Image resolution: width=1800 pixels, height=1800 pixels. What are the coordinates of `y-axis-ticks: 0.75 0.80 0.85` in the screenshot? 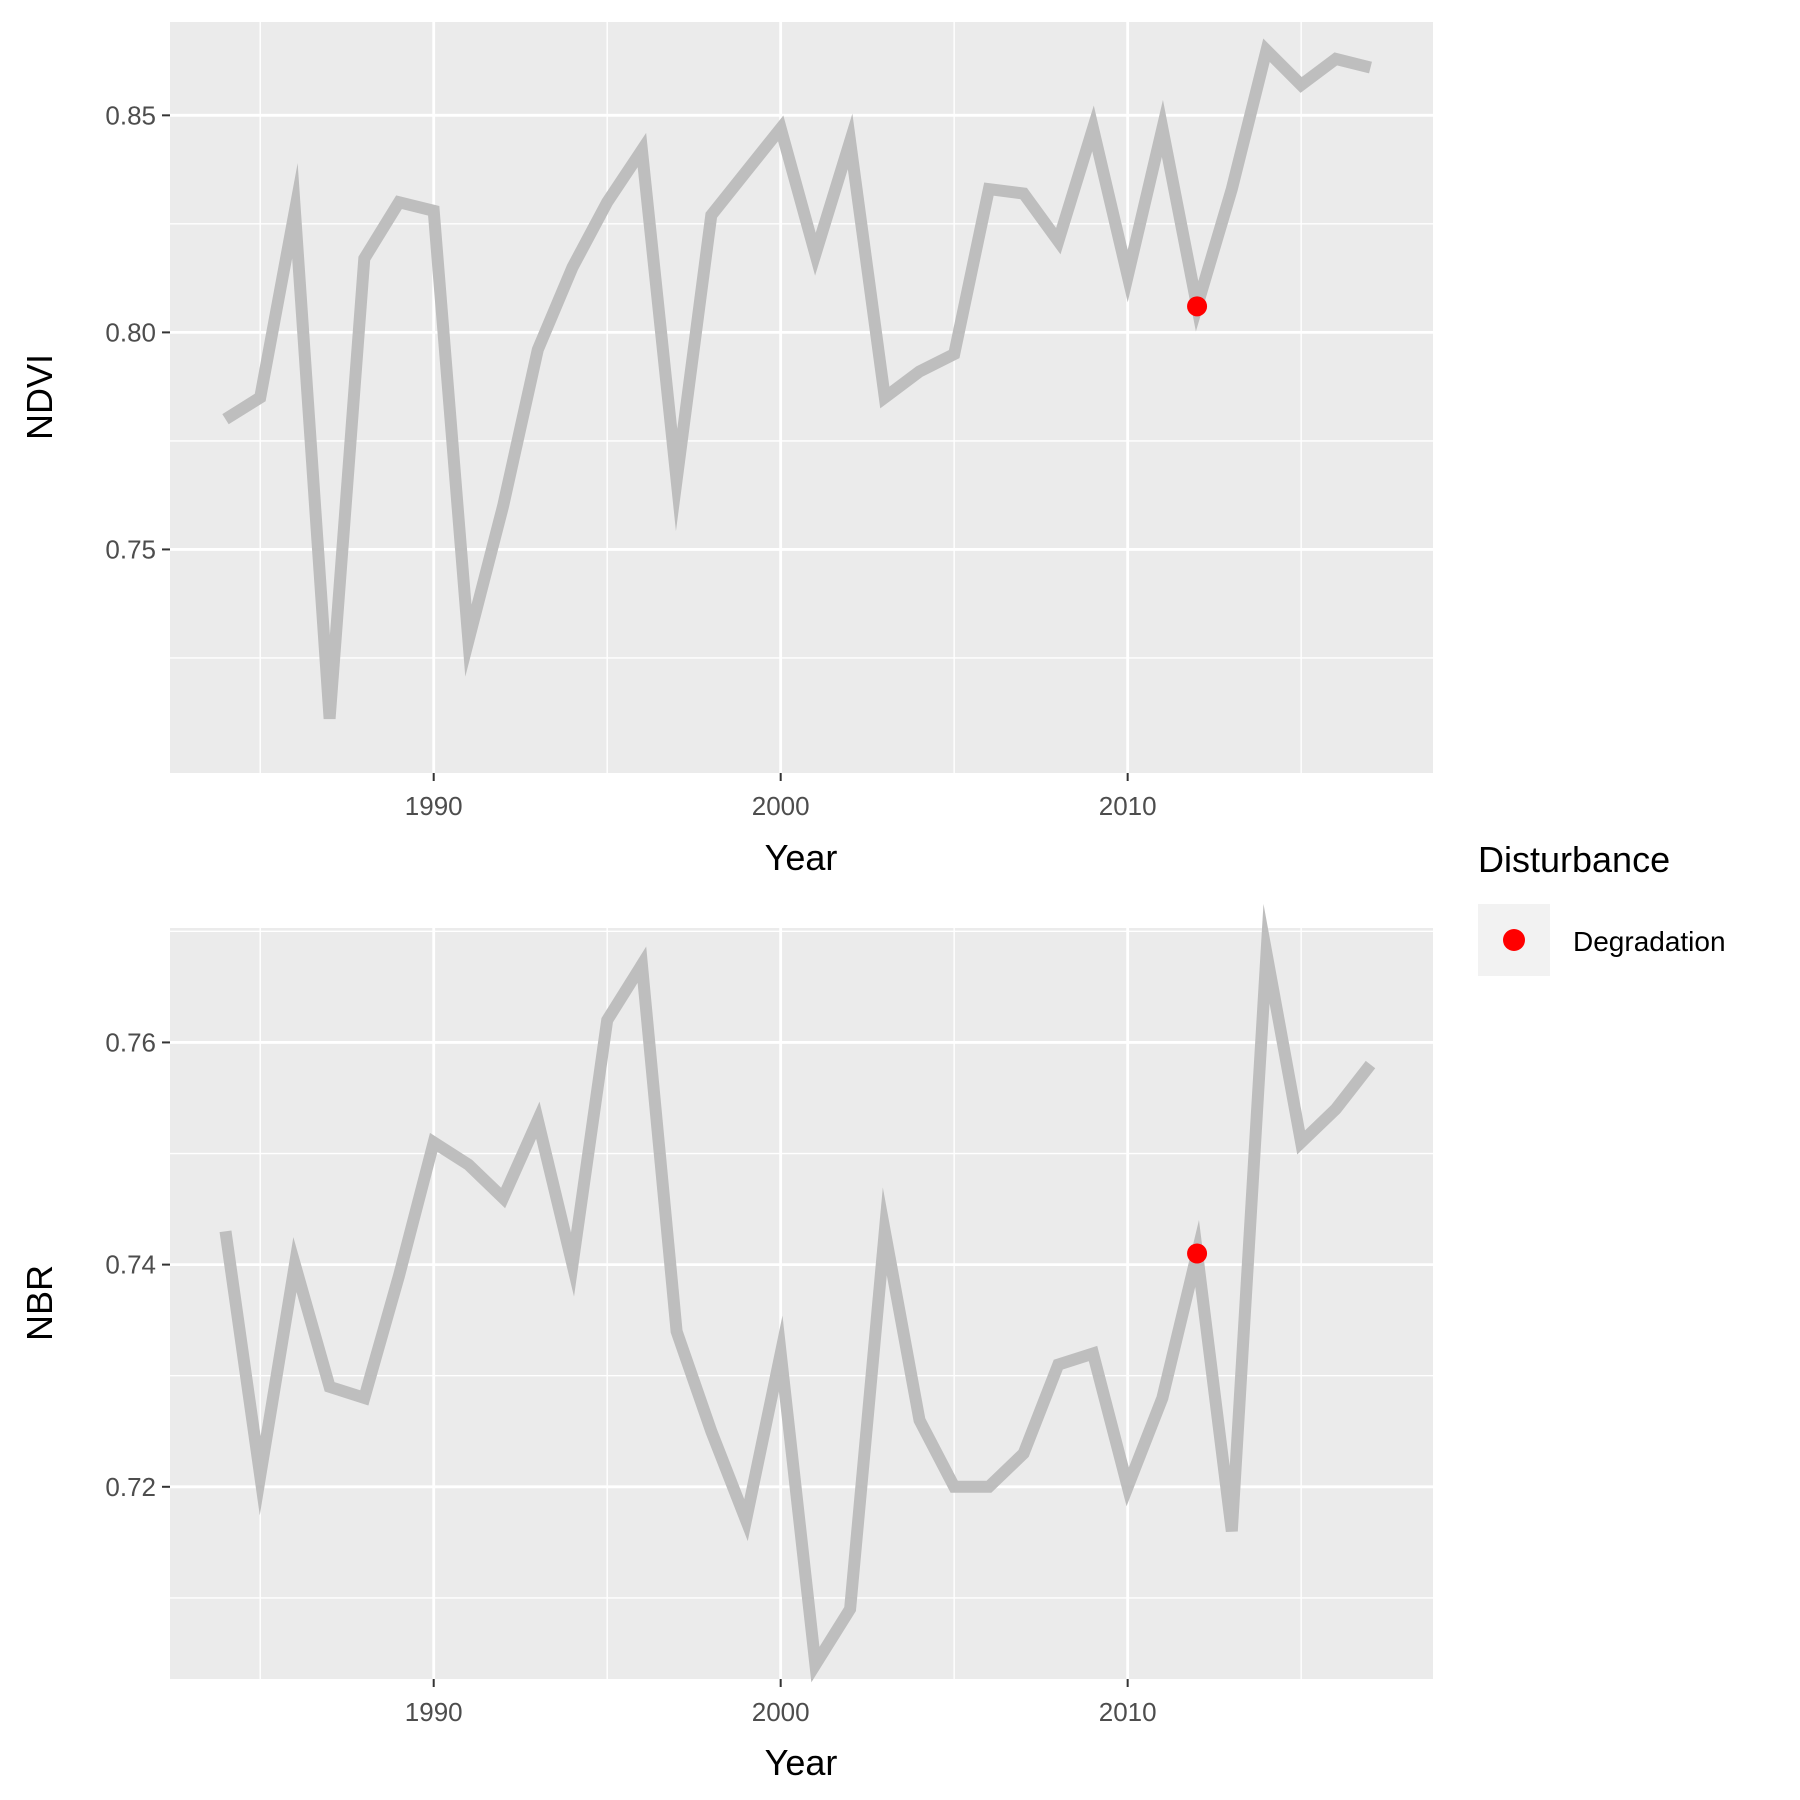 It's located at (137, 332).